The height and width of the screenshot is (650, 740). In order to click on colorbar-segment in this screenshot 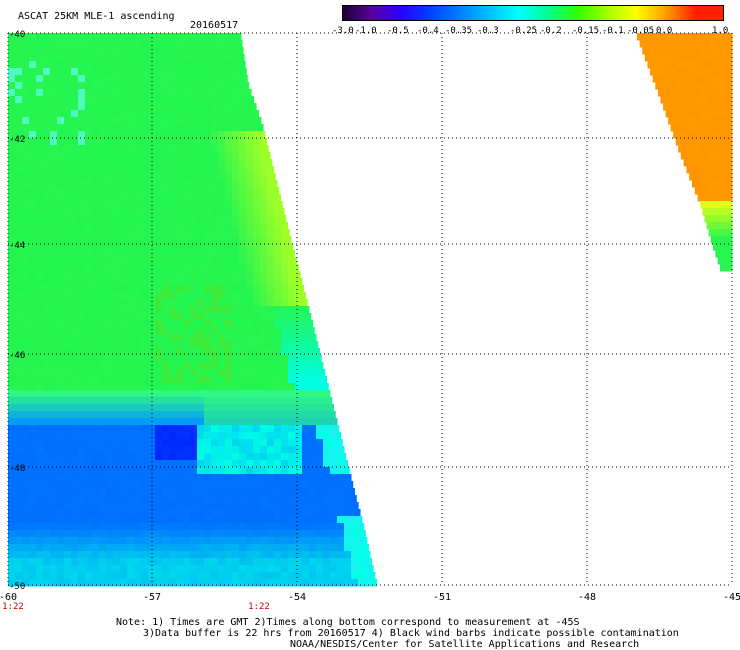, I will do `click(445, 13)`.